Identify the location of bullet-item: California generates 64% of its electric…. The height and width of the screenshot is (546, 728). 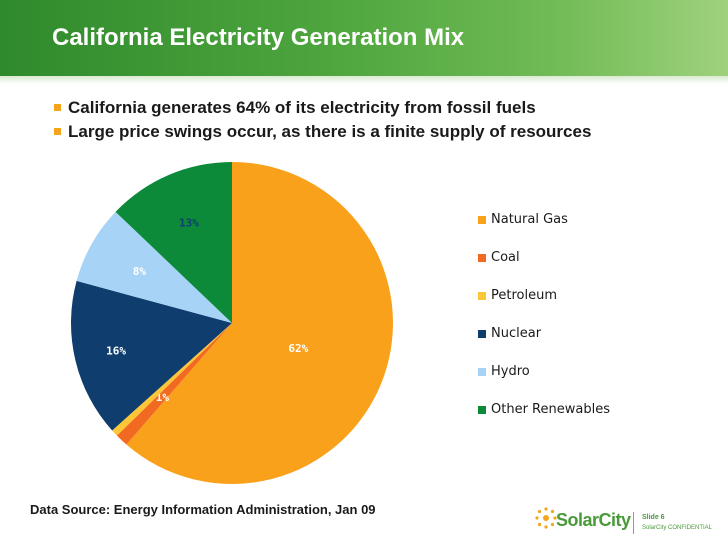
(321, 108).